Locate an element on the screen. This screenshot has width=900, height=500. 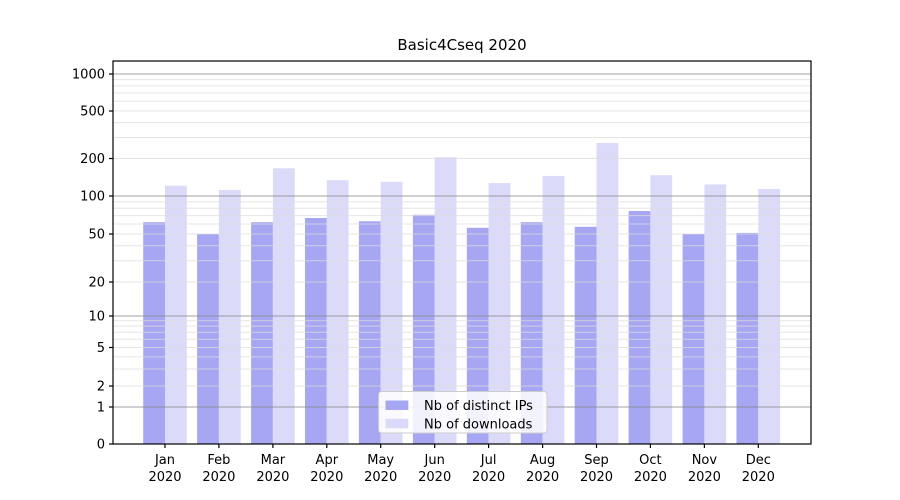
bar-may-downloads is located at coordinates (391, 313).